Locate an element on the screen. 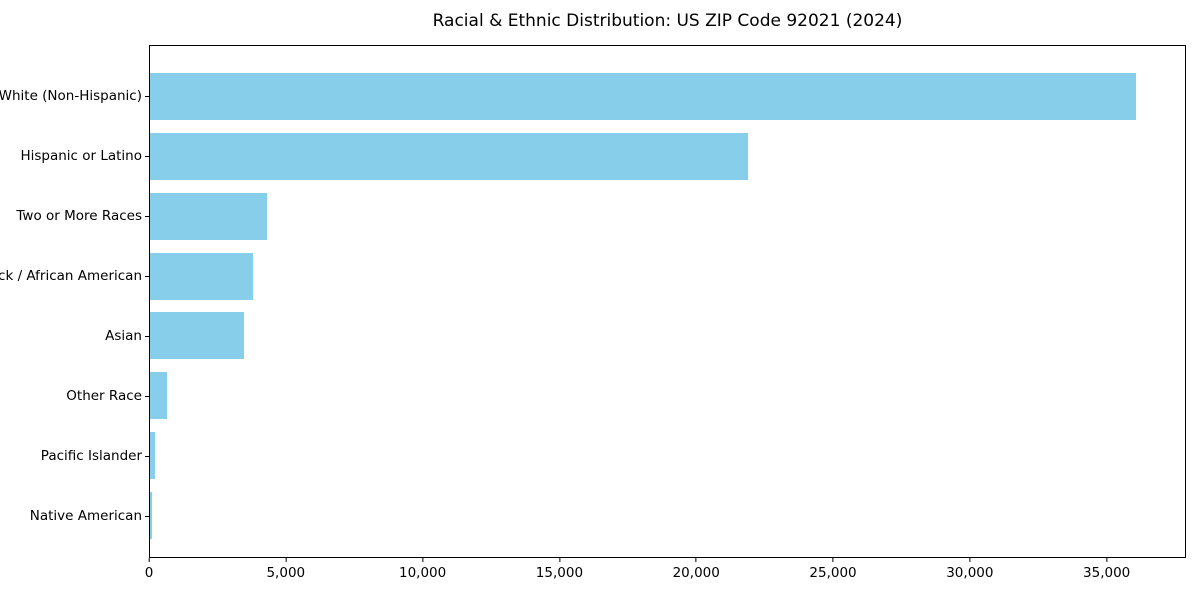 Image resolution: width=1200 pixels, height=600 pixels. y-label-row: Hispanic or Latino is located at coordinates (74, 156).